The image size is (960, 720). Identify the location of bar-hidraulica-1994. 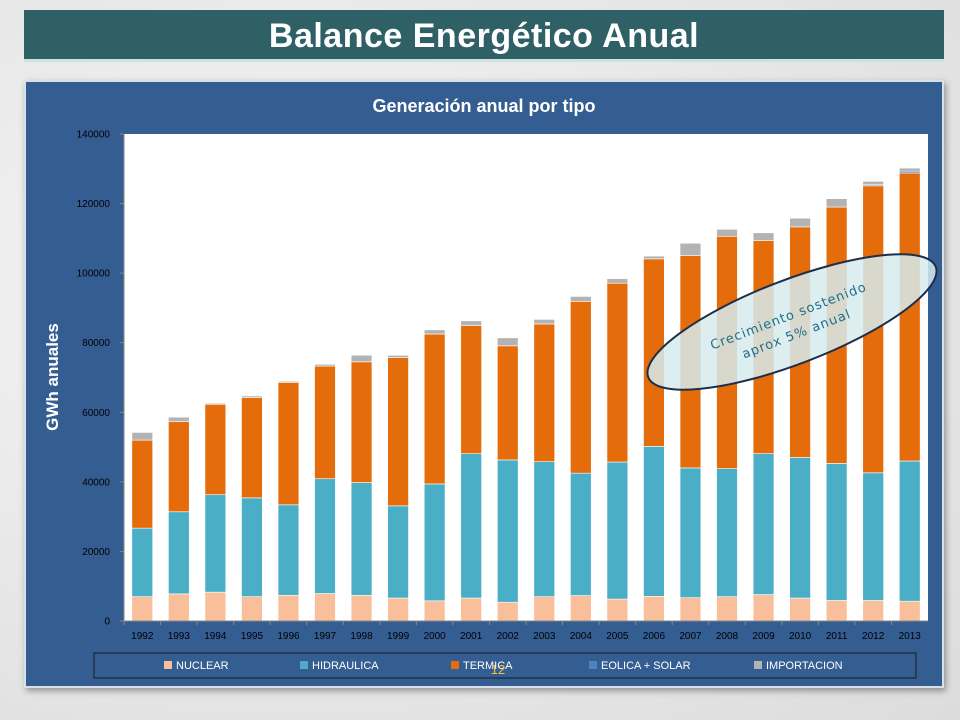
(215, 543).